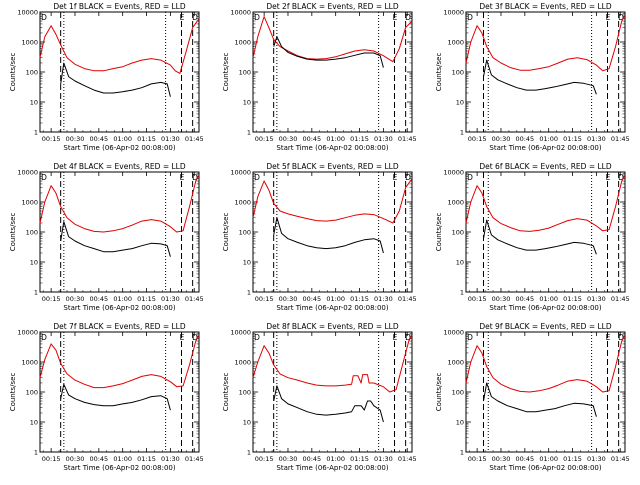 This screenshot has width=640, height=485. What do you see at coordinates (119, 326) in the screenshot?
I see `chart-title: Det 7f BLACK = Events, RED = LLD` at bounding box center [119, 326].